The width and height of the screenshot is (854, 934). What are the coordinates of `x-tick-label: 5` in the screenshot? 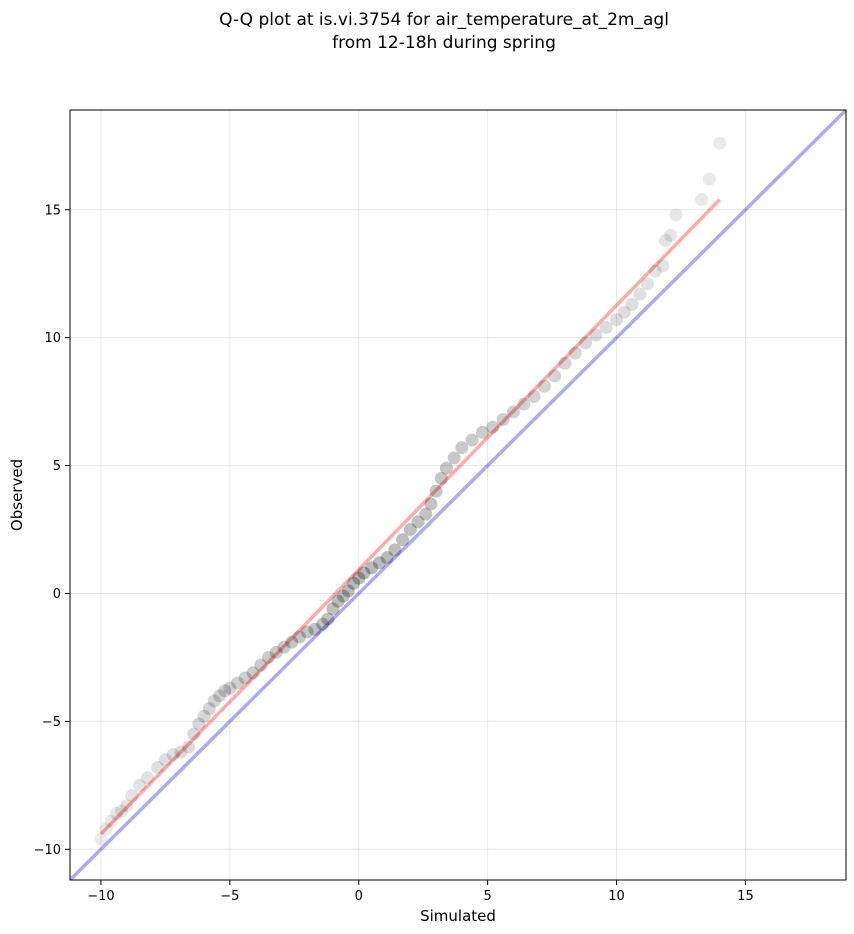 It's located at (488, 896).